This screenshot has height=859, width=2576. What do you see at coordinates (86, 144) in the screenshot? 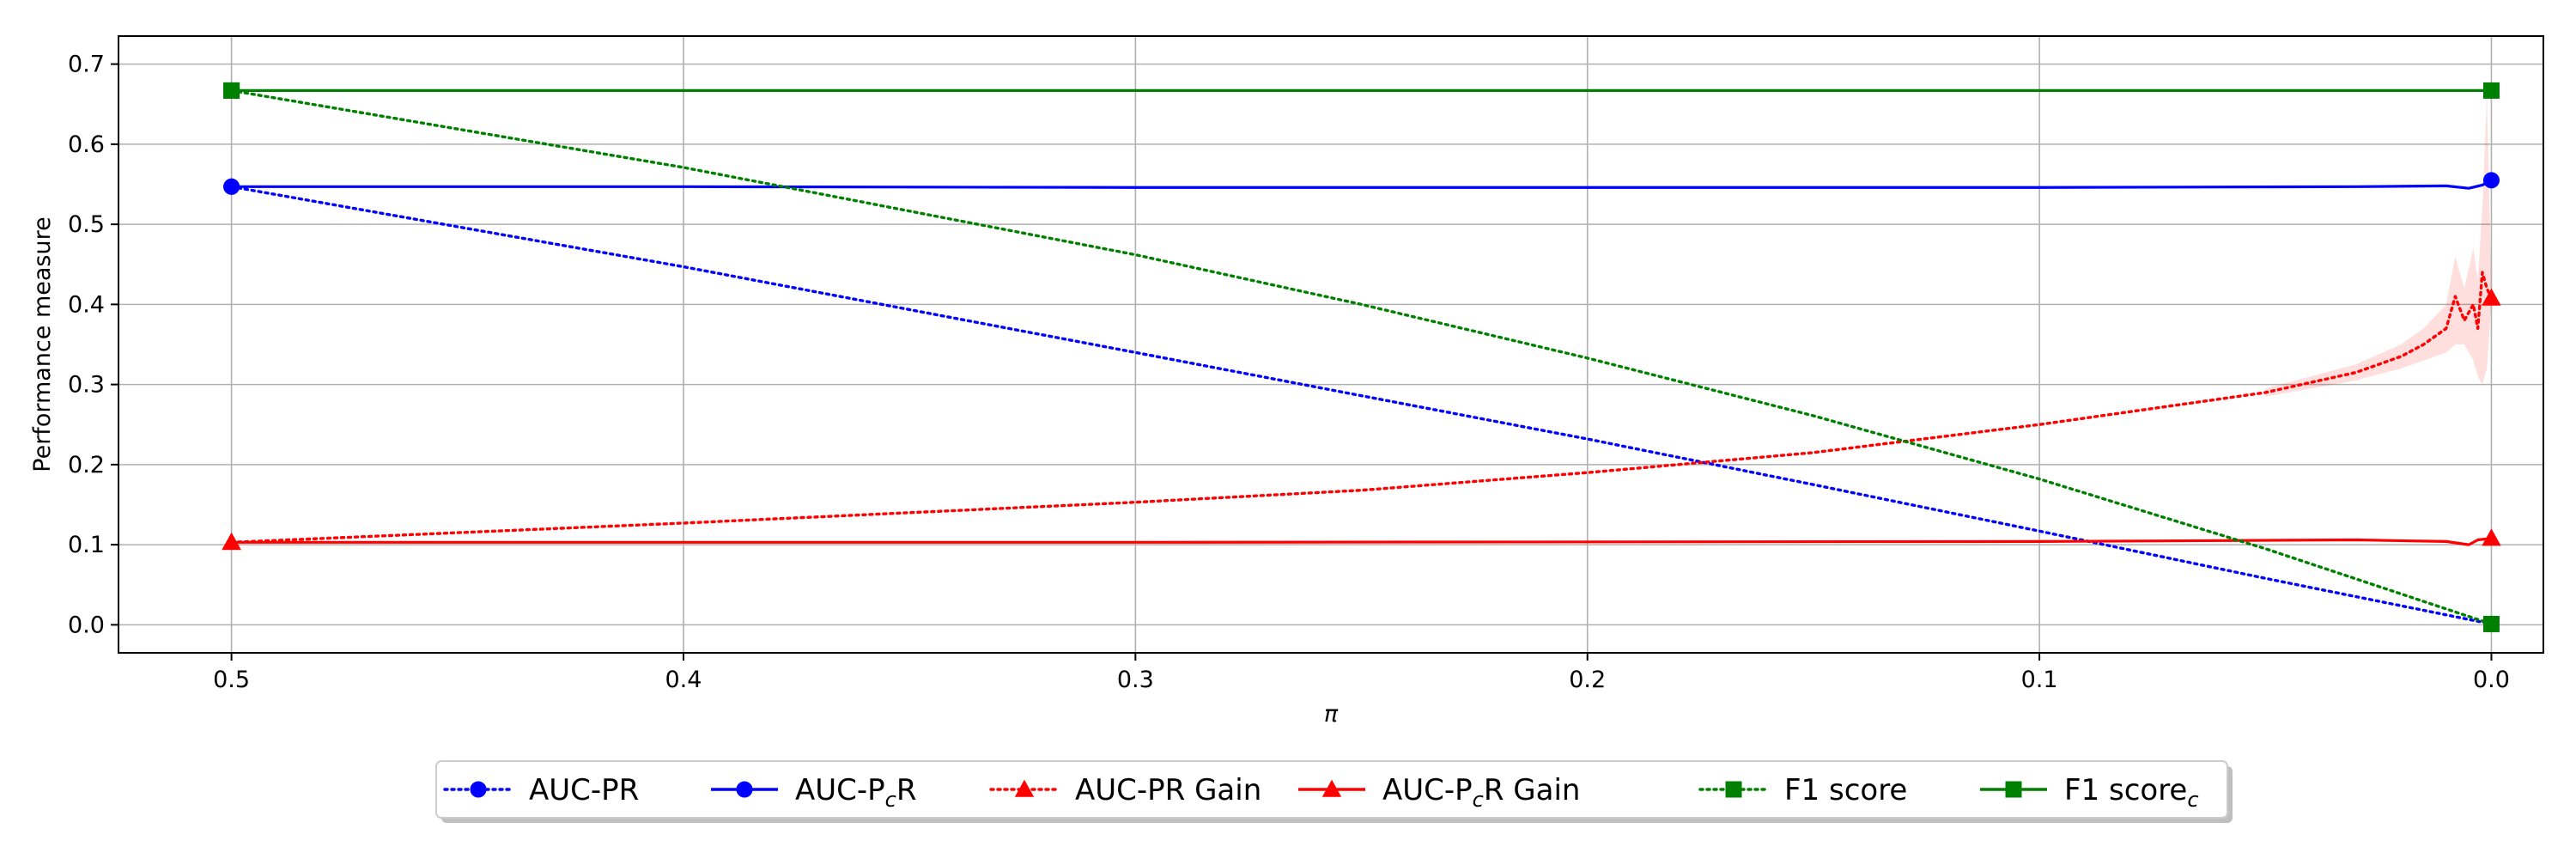
I see `y-tick-label: 0.6` at bounding box center [86, 144].